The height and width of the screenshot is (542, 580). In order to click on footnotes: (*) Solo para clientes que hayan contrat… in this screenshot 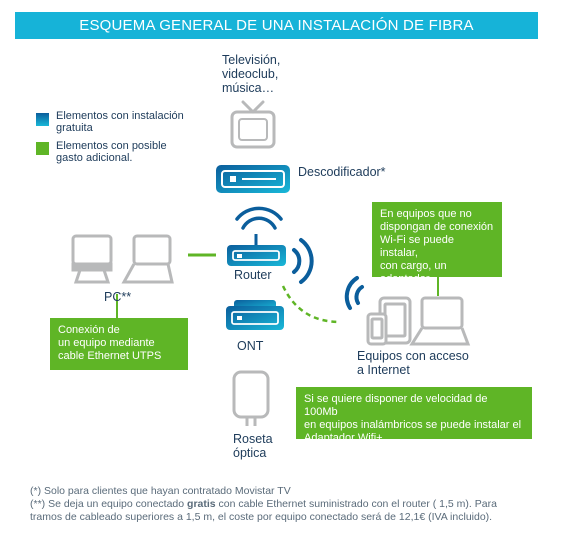, I will do `click(295, 504)`.